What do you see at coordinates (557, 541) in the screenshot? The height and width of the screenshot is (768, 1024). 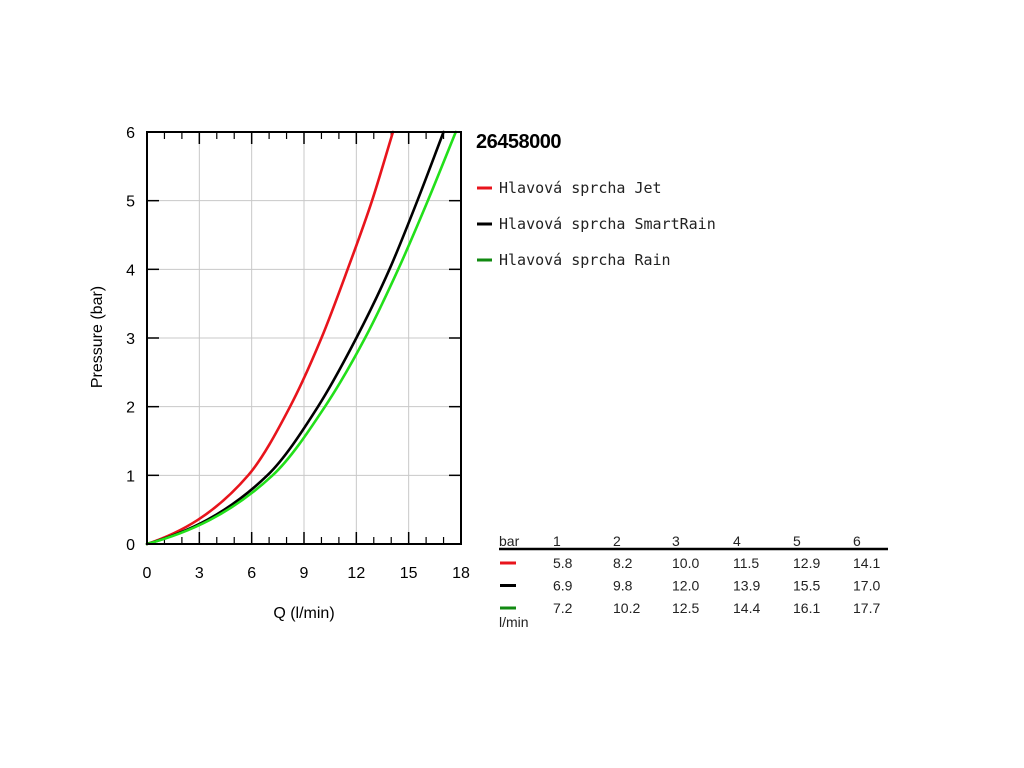 I see `table-column-header: 1` at bounding box center [557, 541].